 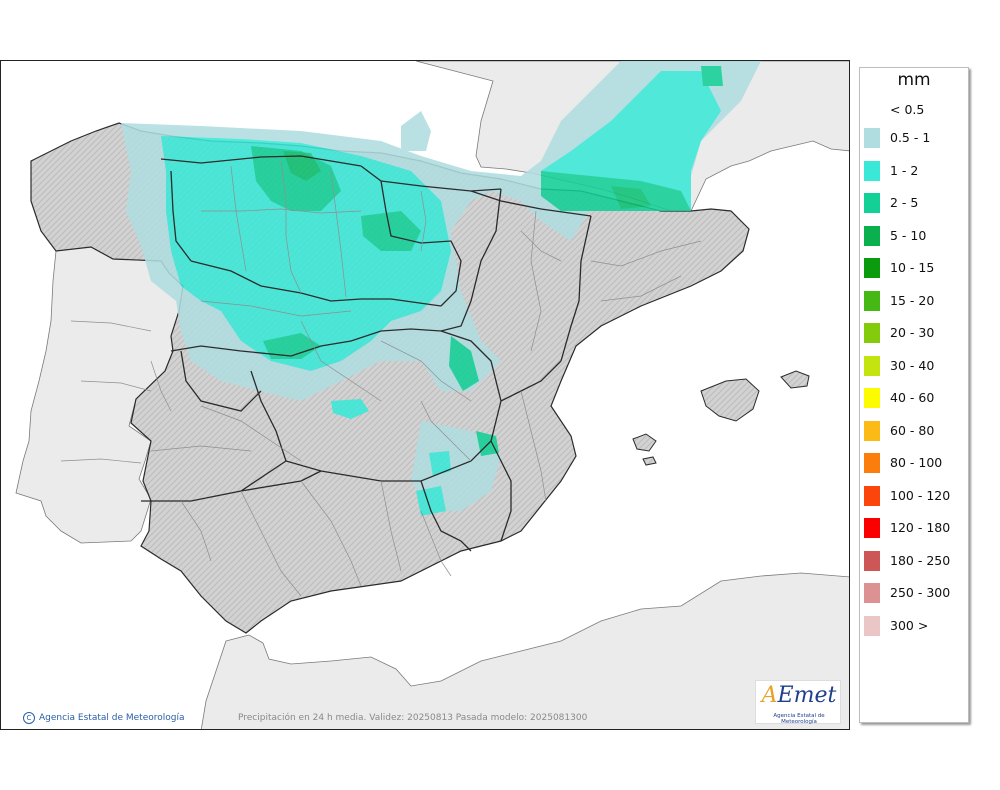 What do you see at coordinates (431, 501) in the screenshot?
I see `precip-area-1-2-e` at bounding box center [431, 501].